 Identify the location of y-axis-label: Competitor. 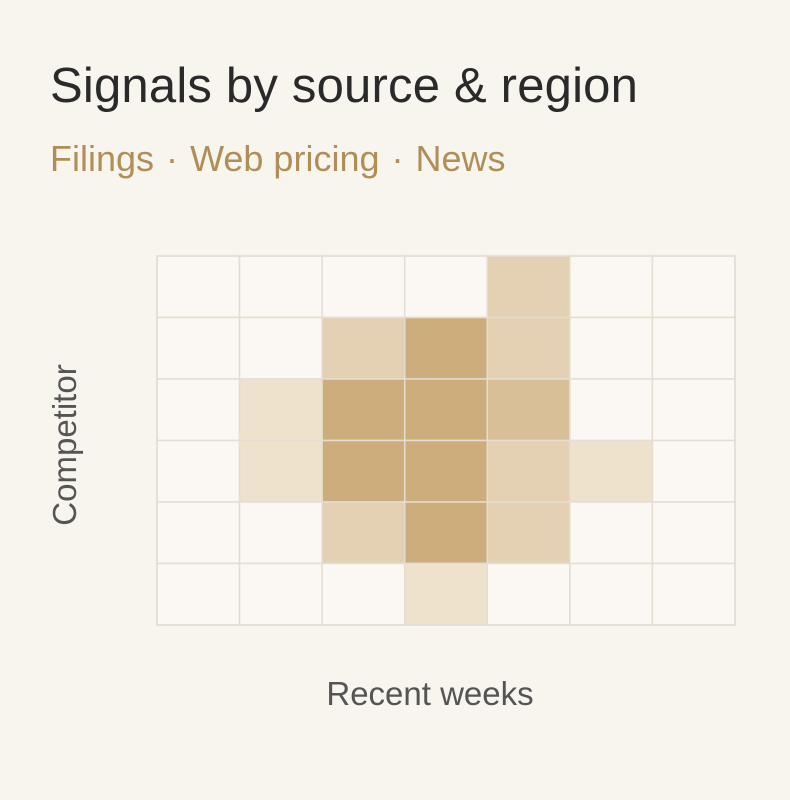
(64, 445).